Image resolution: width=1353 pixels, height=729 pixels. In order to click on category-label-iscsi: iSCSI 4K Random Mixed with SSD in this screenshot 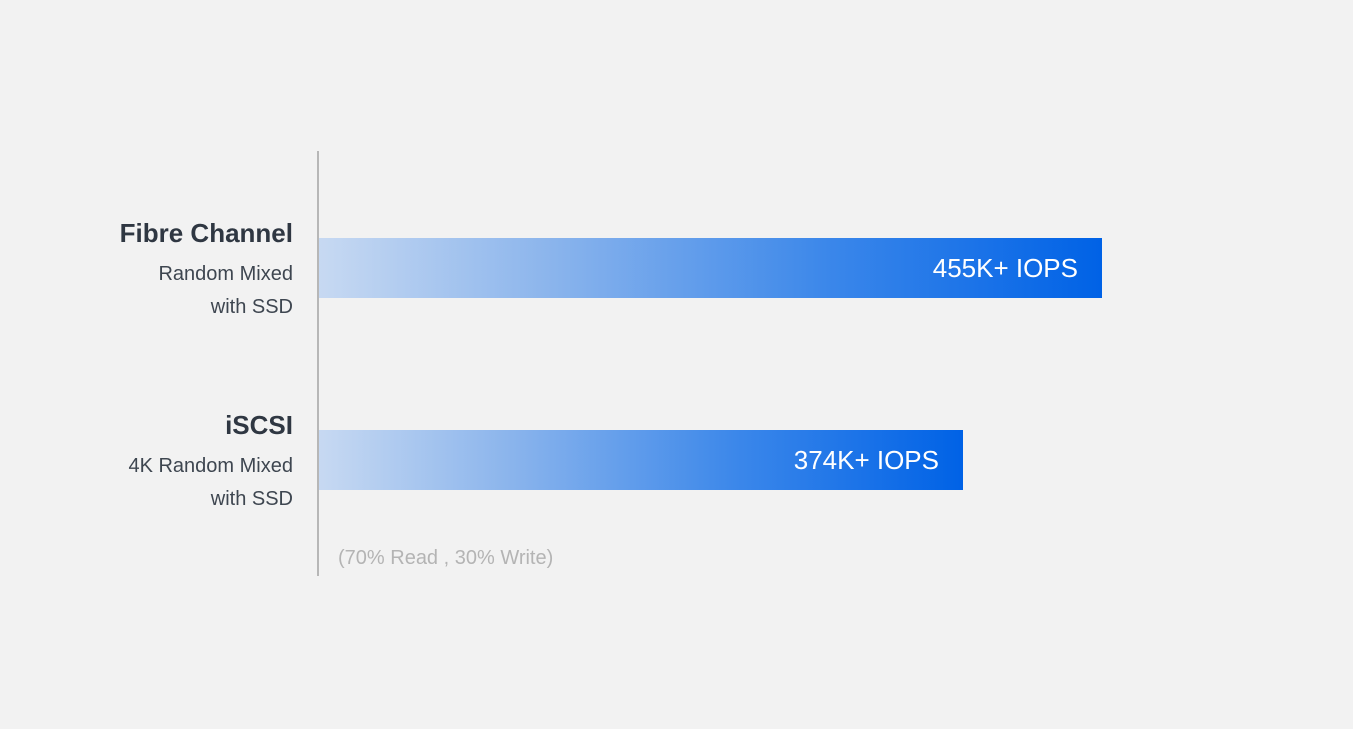, I will do `click(163, 463)`.